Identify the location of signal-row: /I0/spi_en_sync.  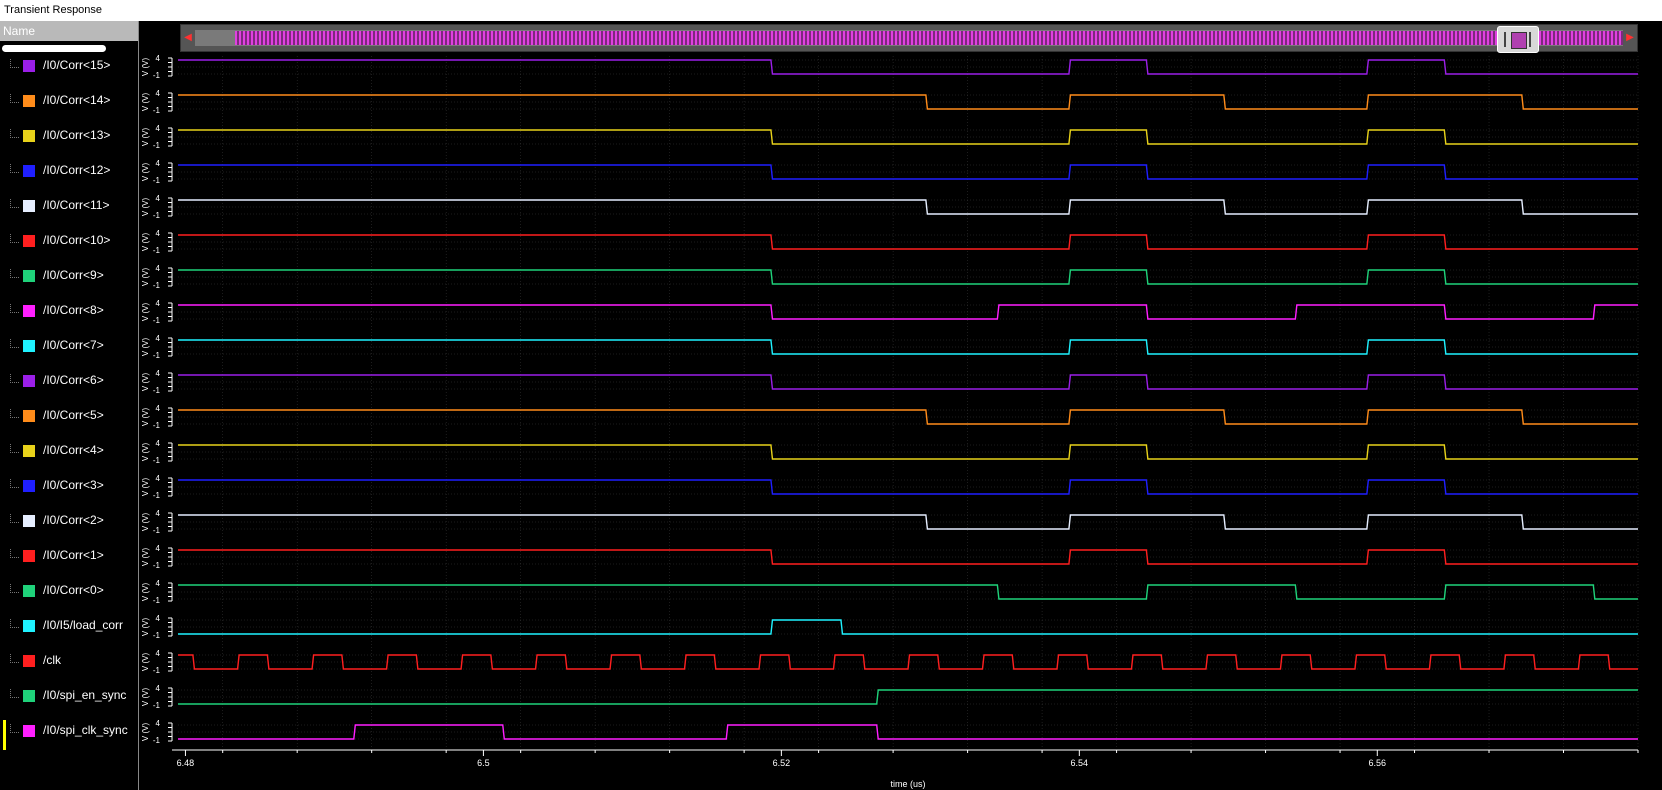
(69, 696).